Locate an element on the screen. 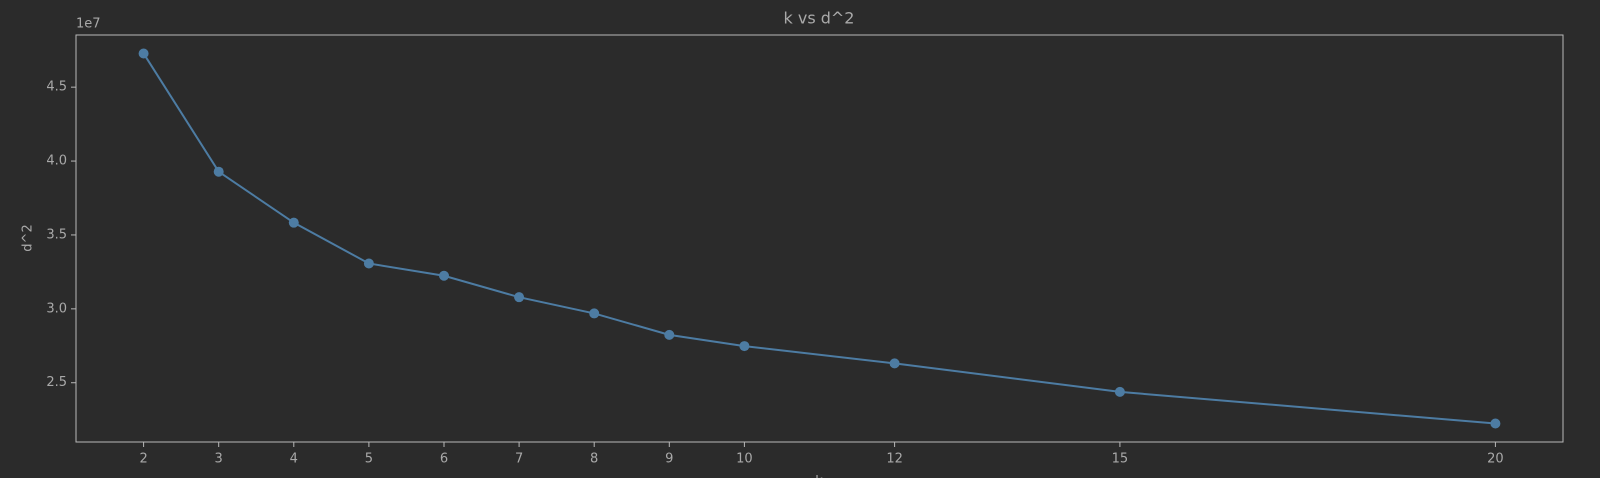 This screenshot has height=478, width=1600. x-tick-label: 20 is located at coordinates (1495, 459).